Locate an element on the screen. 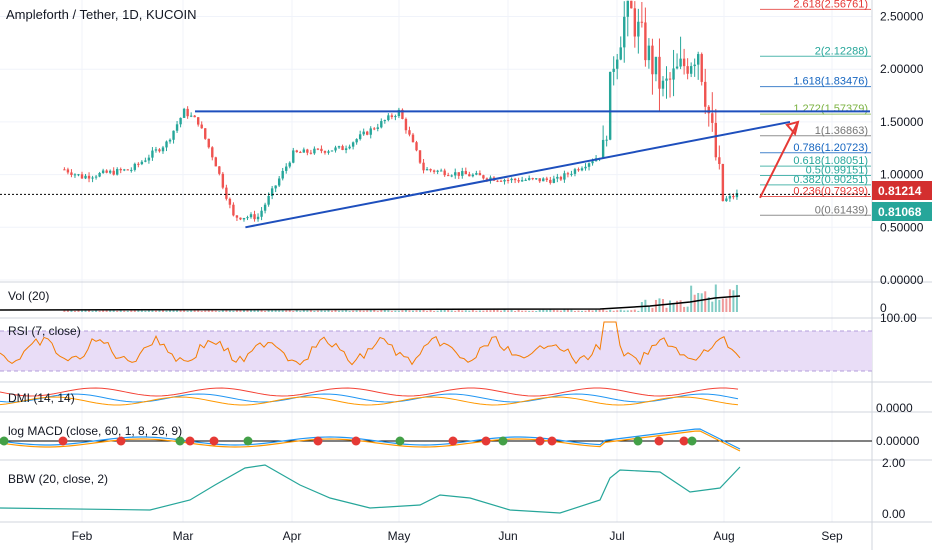 The height and width of the screenshot is (550, 932). target-arrow is located at coordinates (779, 159).